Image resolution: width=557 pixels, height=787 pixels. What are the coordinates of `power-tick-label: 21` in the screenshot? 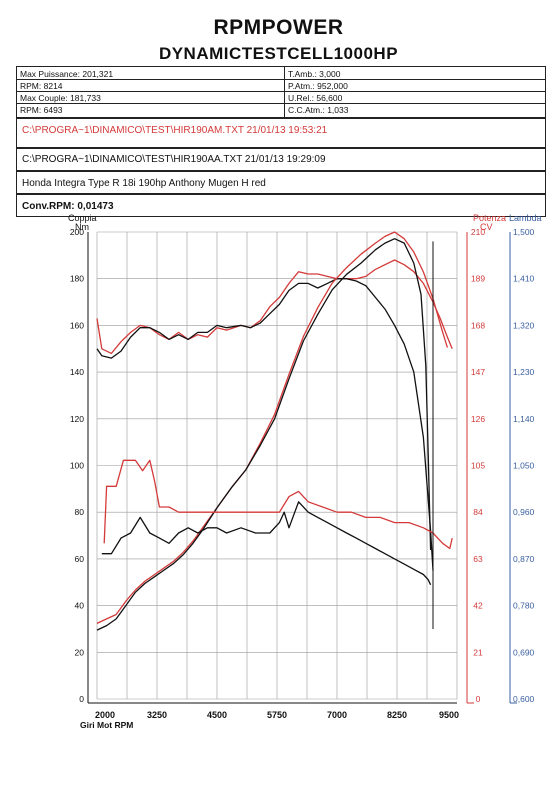 It's located at (478, 652).